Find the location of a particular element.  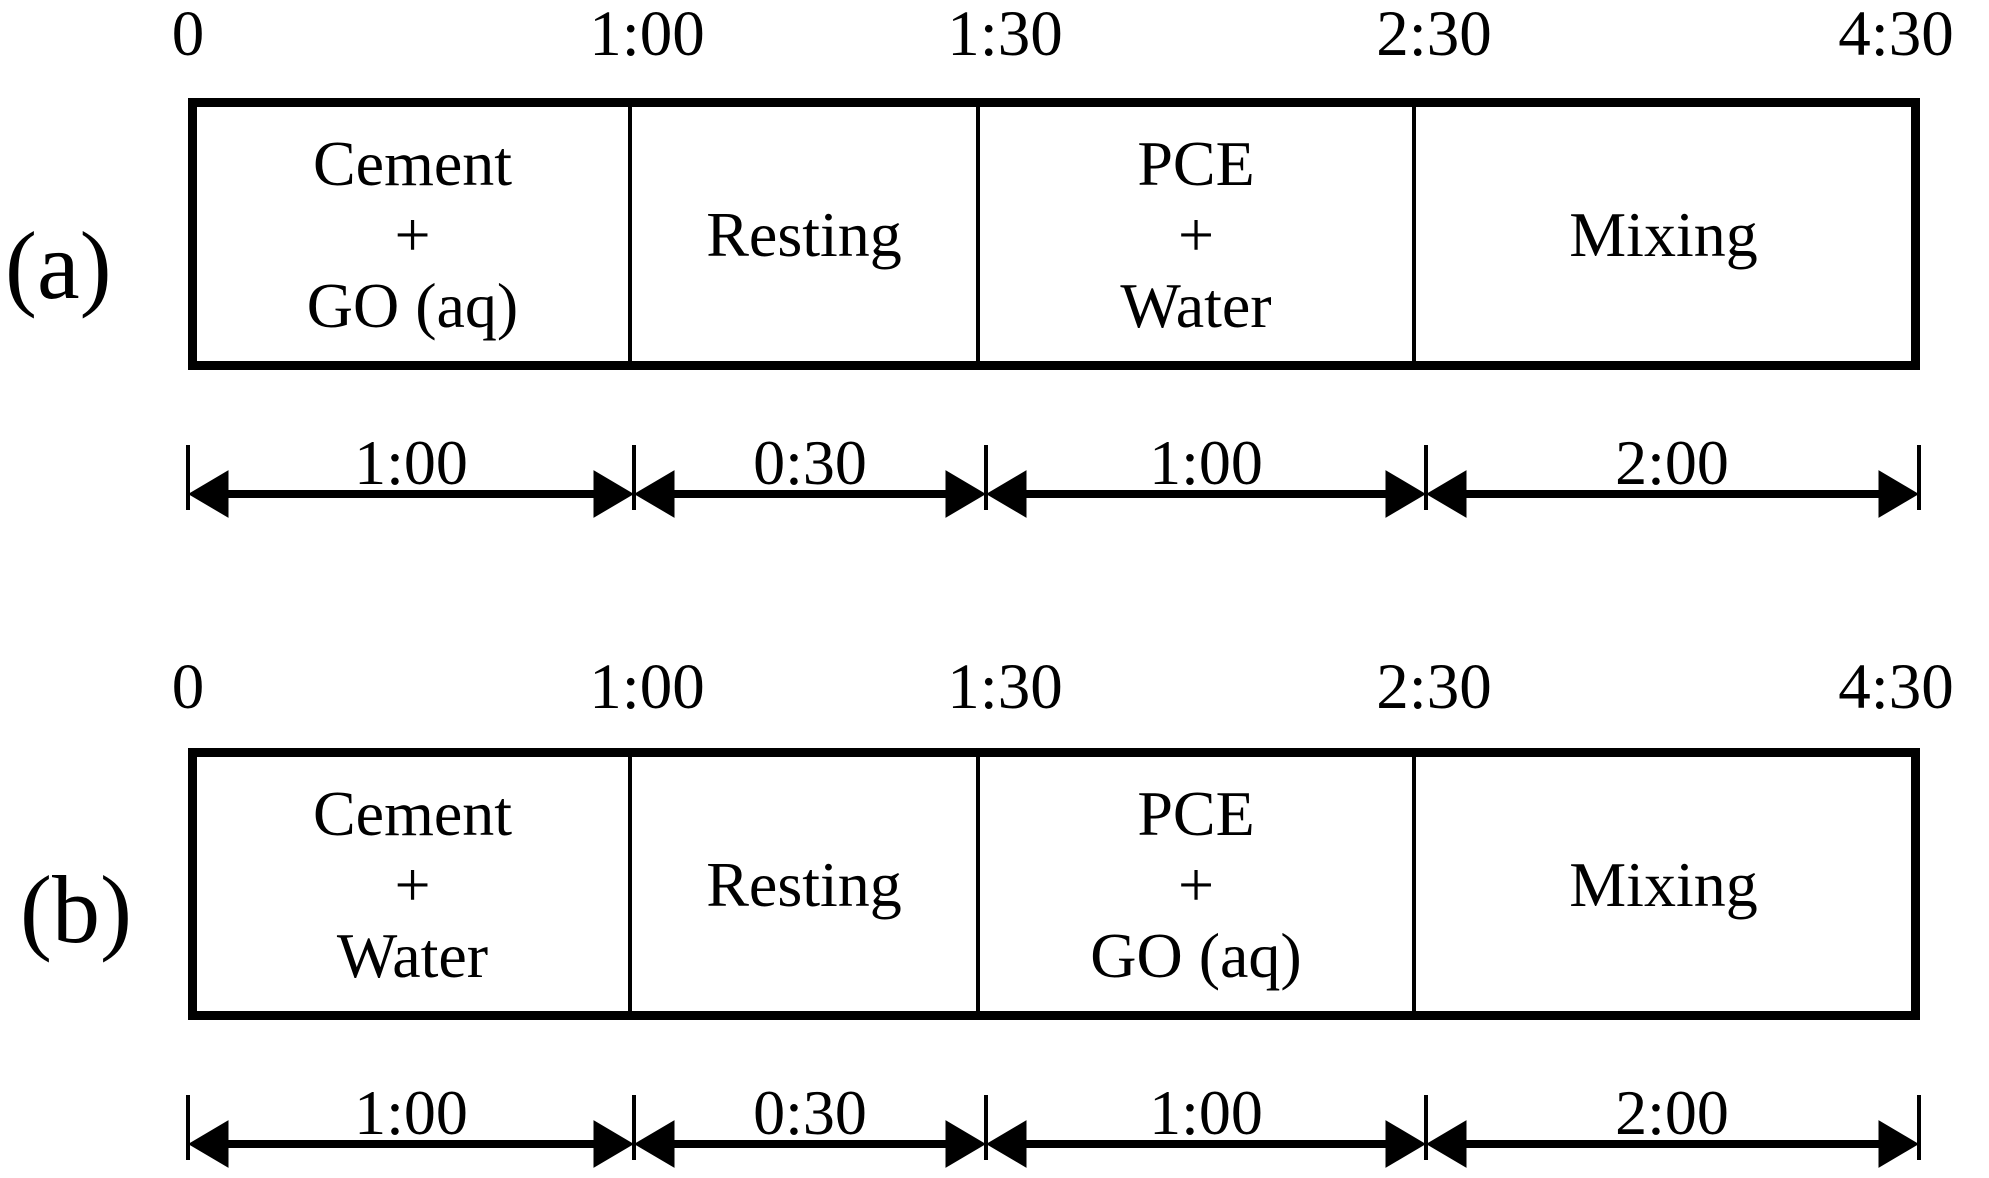

duration-arrow-row-b: 1:00 0:30 1:00 2:00 is located at coordinates (1053, 1129).